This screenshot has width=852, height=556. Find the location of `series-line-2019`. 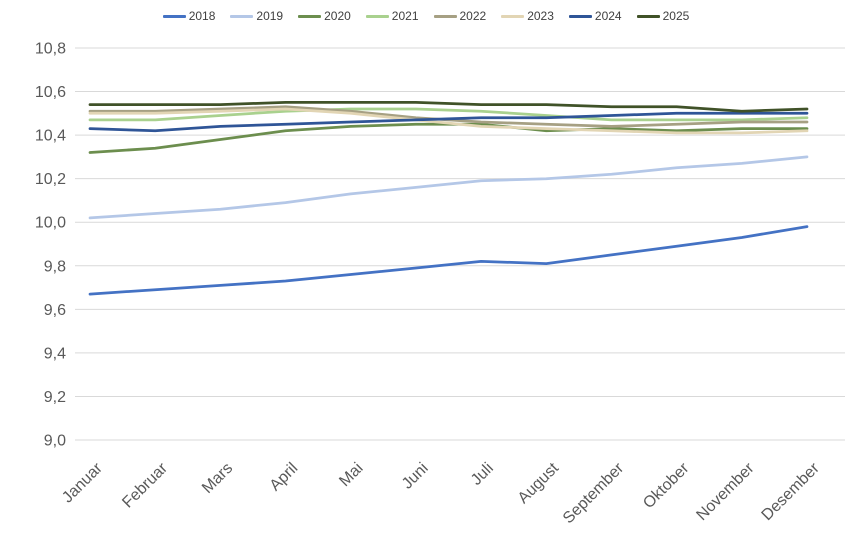

series-line-2019 is located at coordinates (448, 187).